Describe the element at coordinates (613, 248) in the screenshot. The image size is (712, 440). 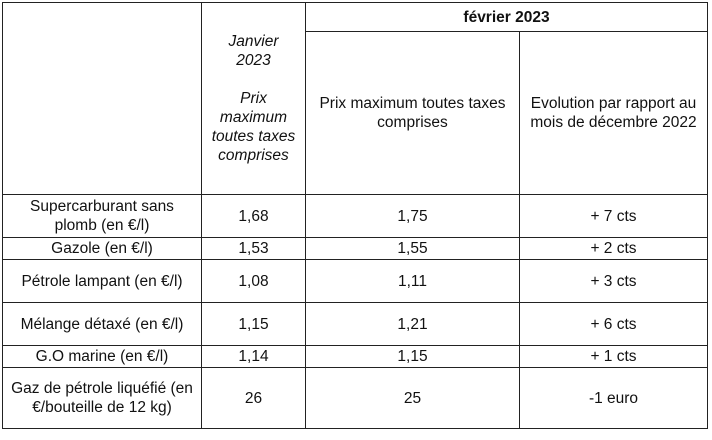
I see `evolution-cell: + 2 cts` at that location.